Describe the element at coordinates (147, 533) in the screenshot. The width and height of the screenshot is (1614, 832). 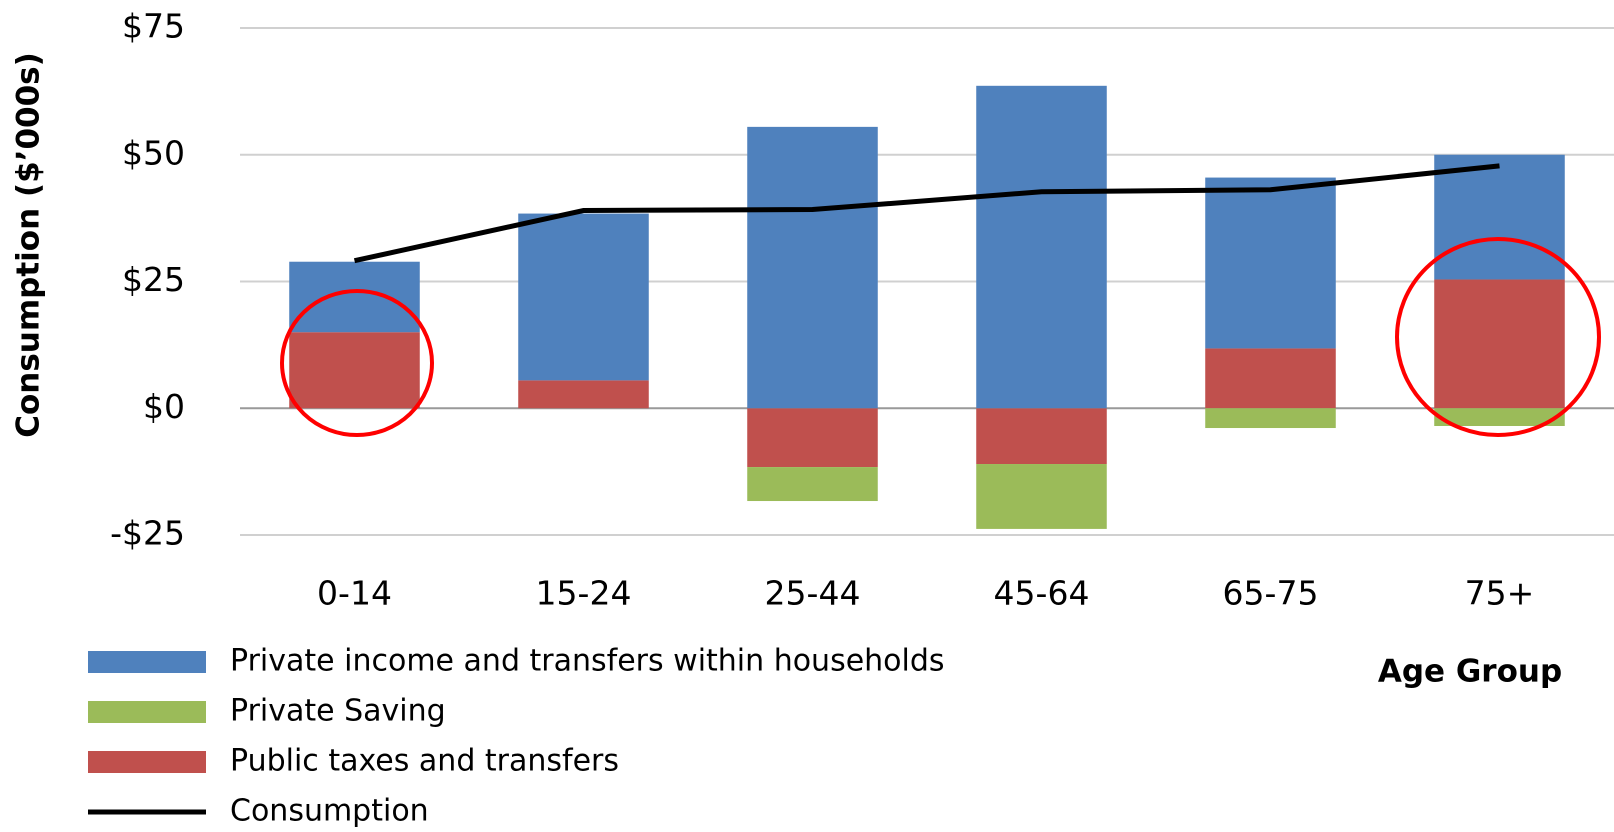
I see `y-tick-label: -$25` at that location.